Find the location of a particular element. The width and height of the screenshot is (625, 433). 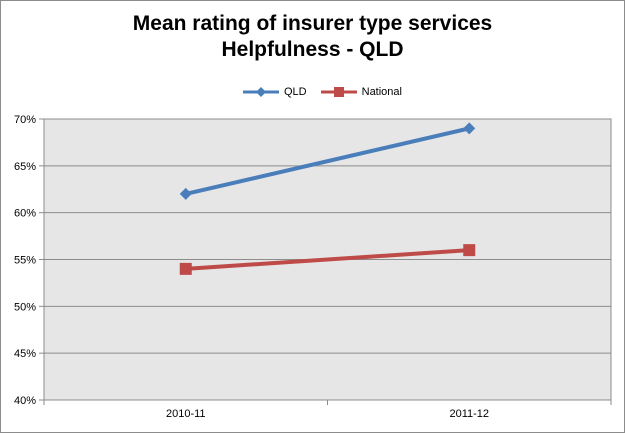

y-tick-label: 40% is located at coordinates (25, 401).